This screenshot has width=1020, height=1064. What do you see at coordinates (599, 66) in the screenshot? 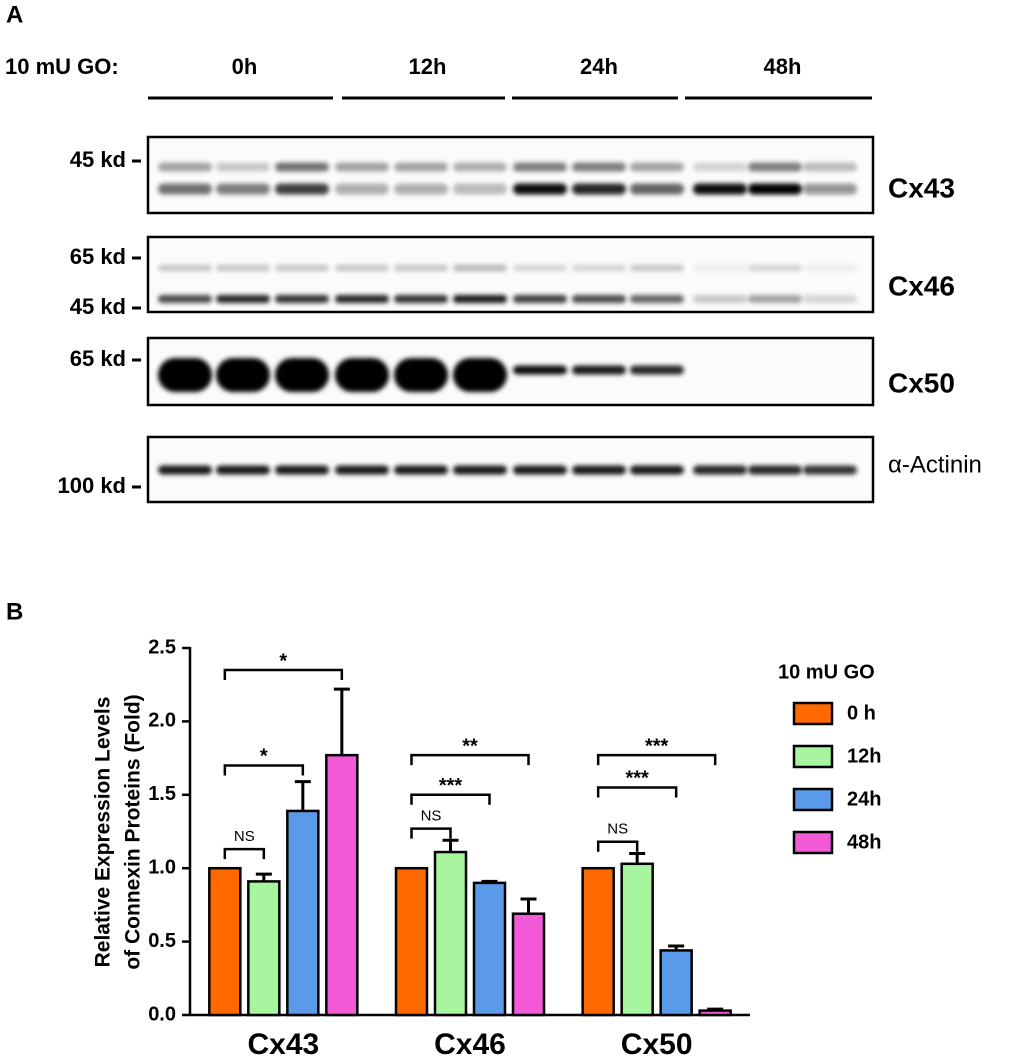
I see `timepoint-label: 24h` at bounding box center [599, 66].